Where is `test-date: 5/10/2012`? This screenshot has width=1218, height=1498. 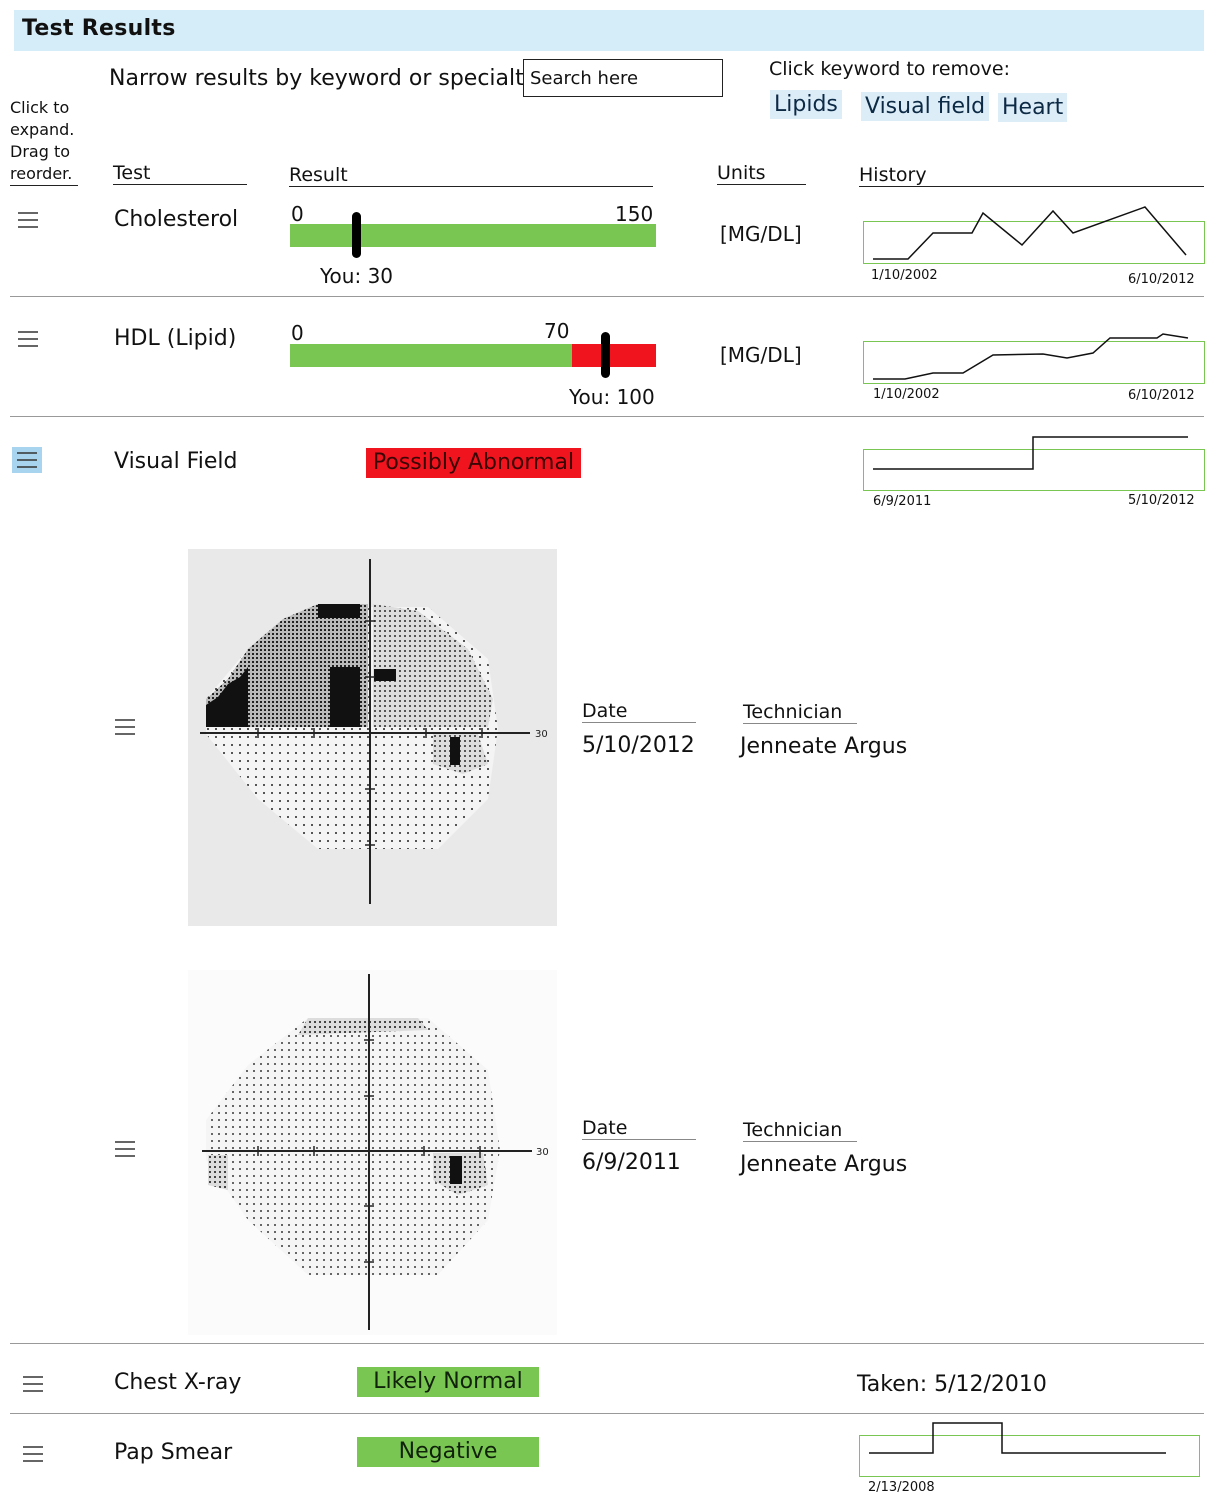
test-date: 5/10/2012 is located at coordinates (638, 745).